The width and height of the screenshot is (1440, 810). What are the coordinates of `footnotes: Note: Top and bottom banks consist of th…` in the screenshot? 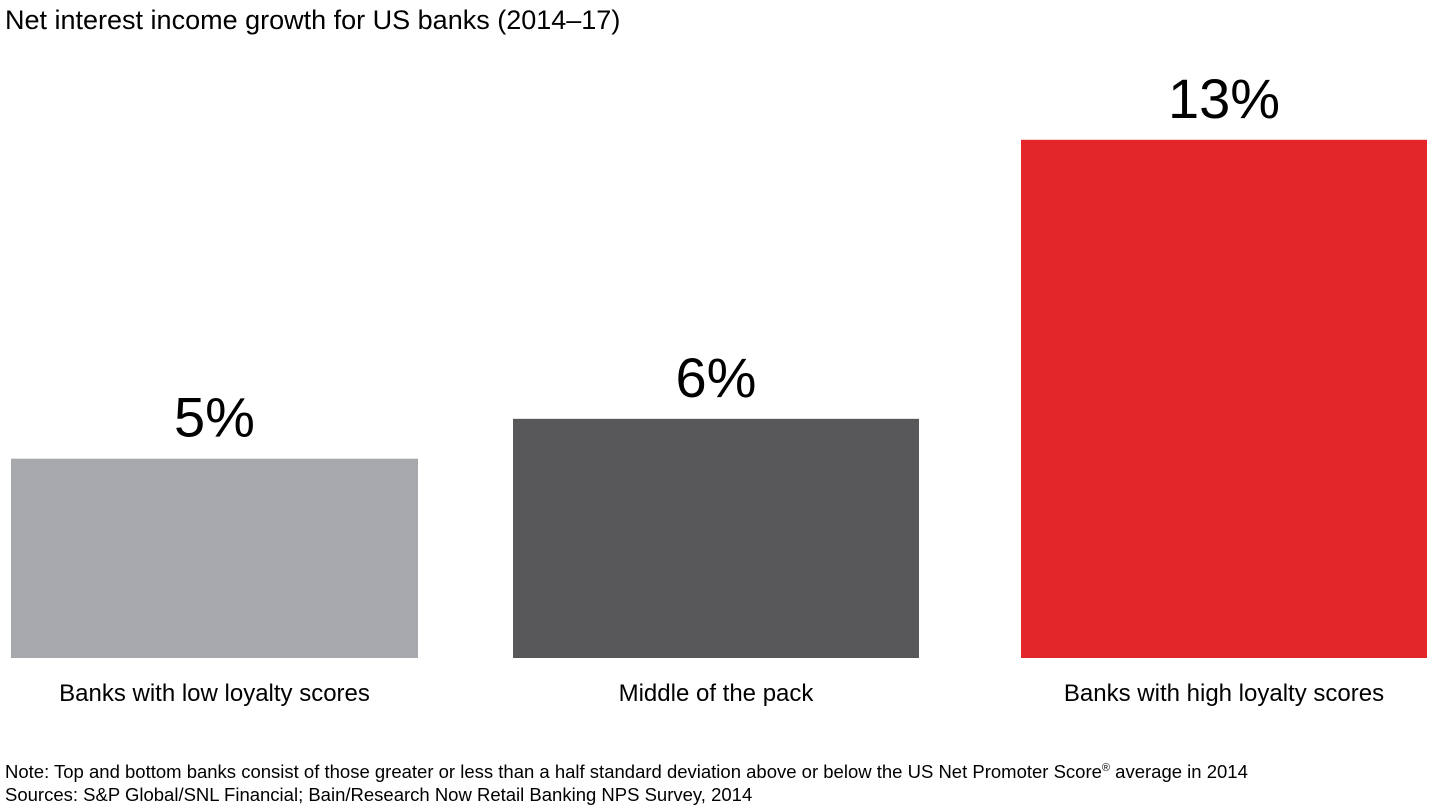 It's located at (626, 783).